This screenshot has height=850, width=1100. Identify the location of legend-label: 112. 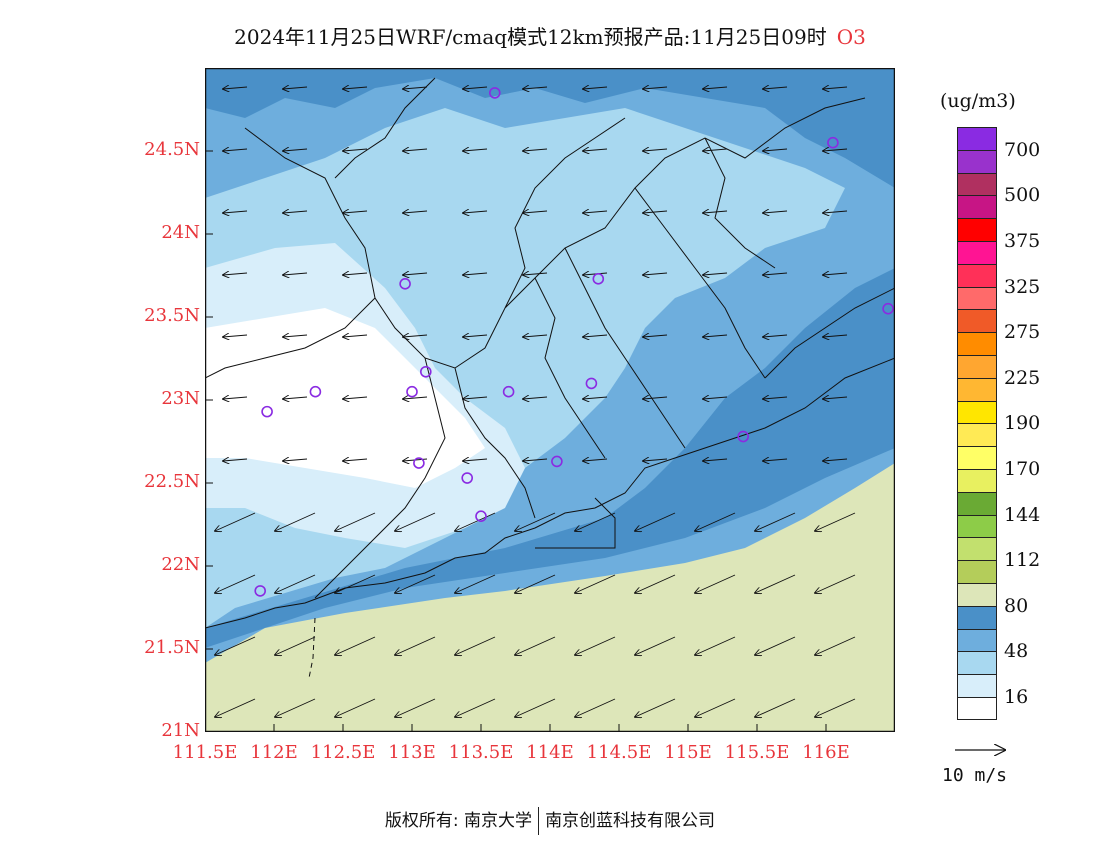
(1022, 560).